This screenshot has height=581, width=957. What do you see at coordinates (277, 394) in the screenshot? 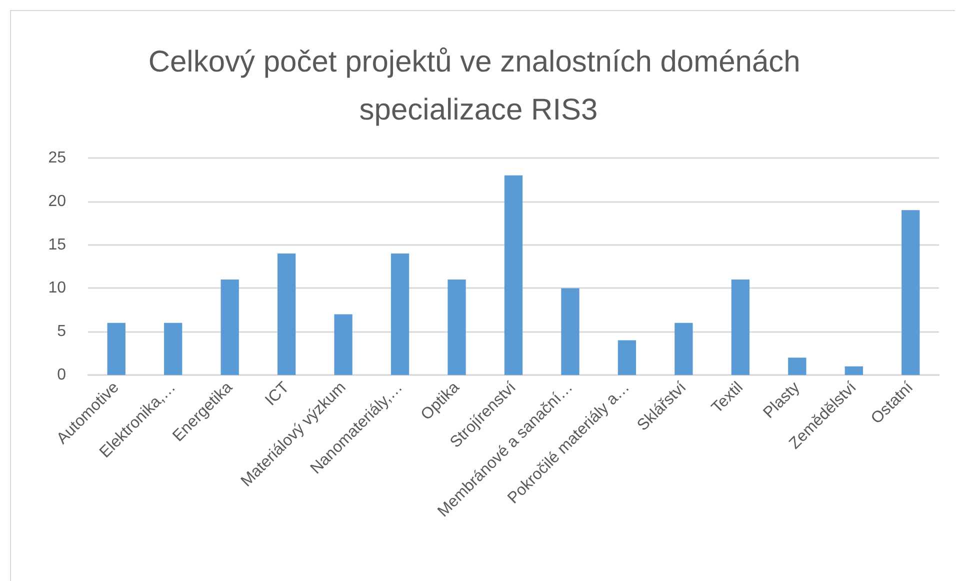
I see `x-tick-label: ICT` at bounding box center [277, 394].